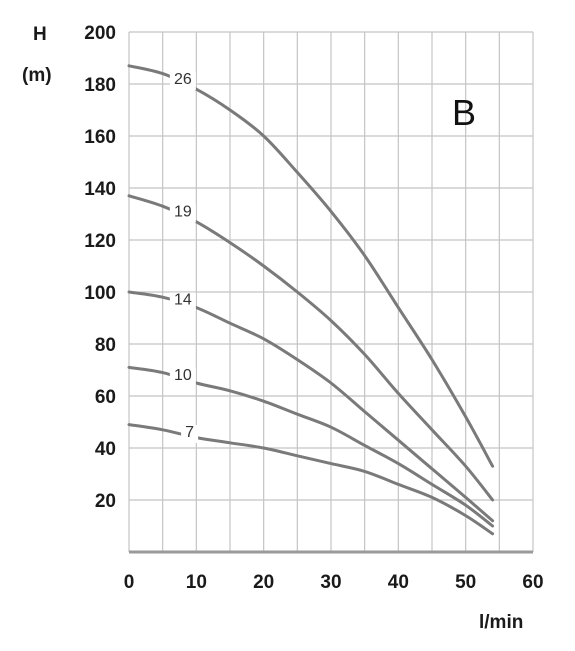  I want to click on series-label-19: 19, so click(183, 212).